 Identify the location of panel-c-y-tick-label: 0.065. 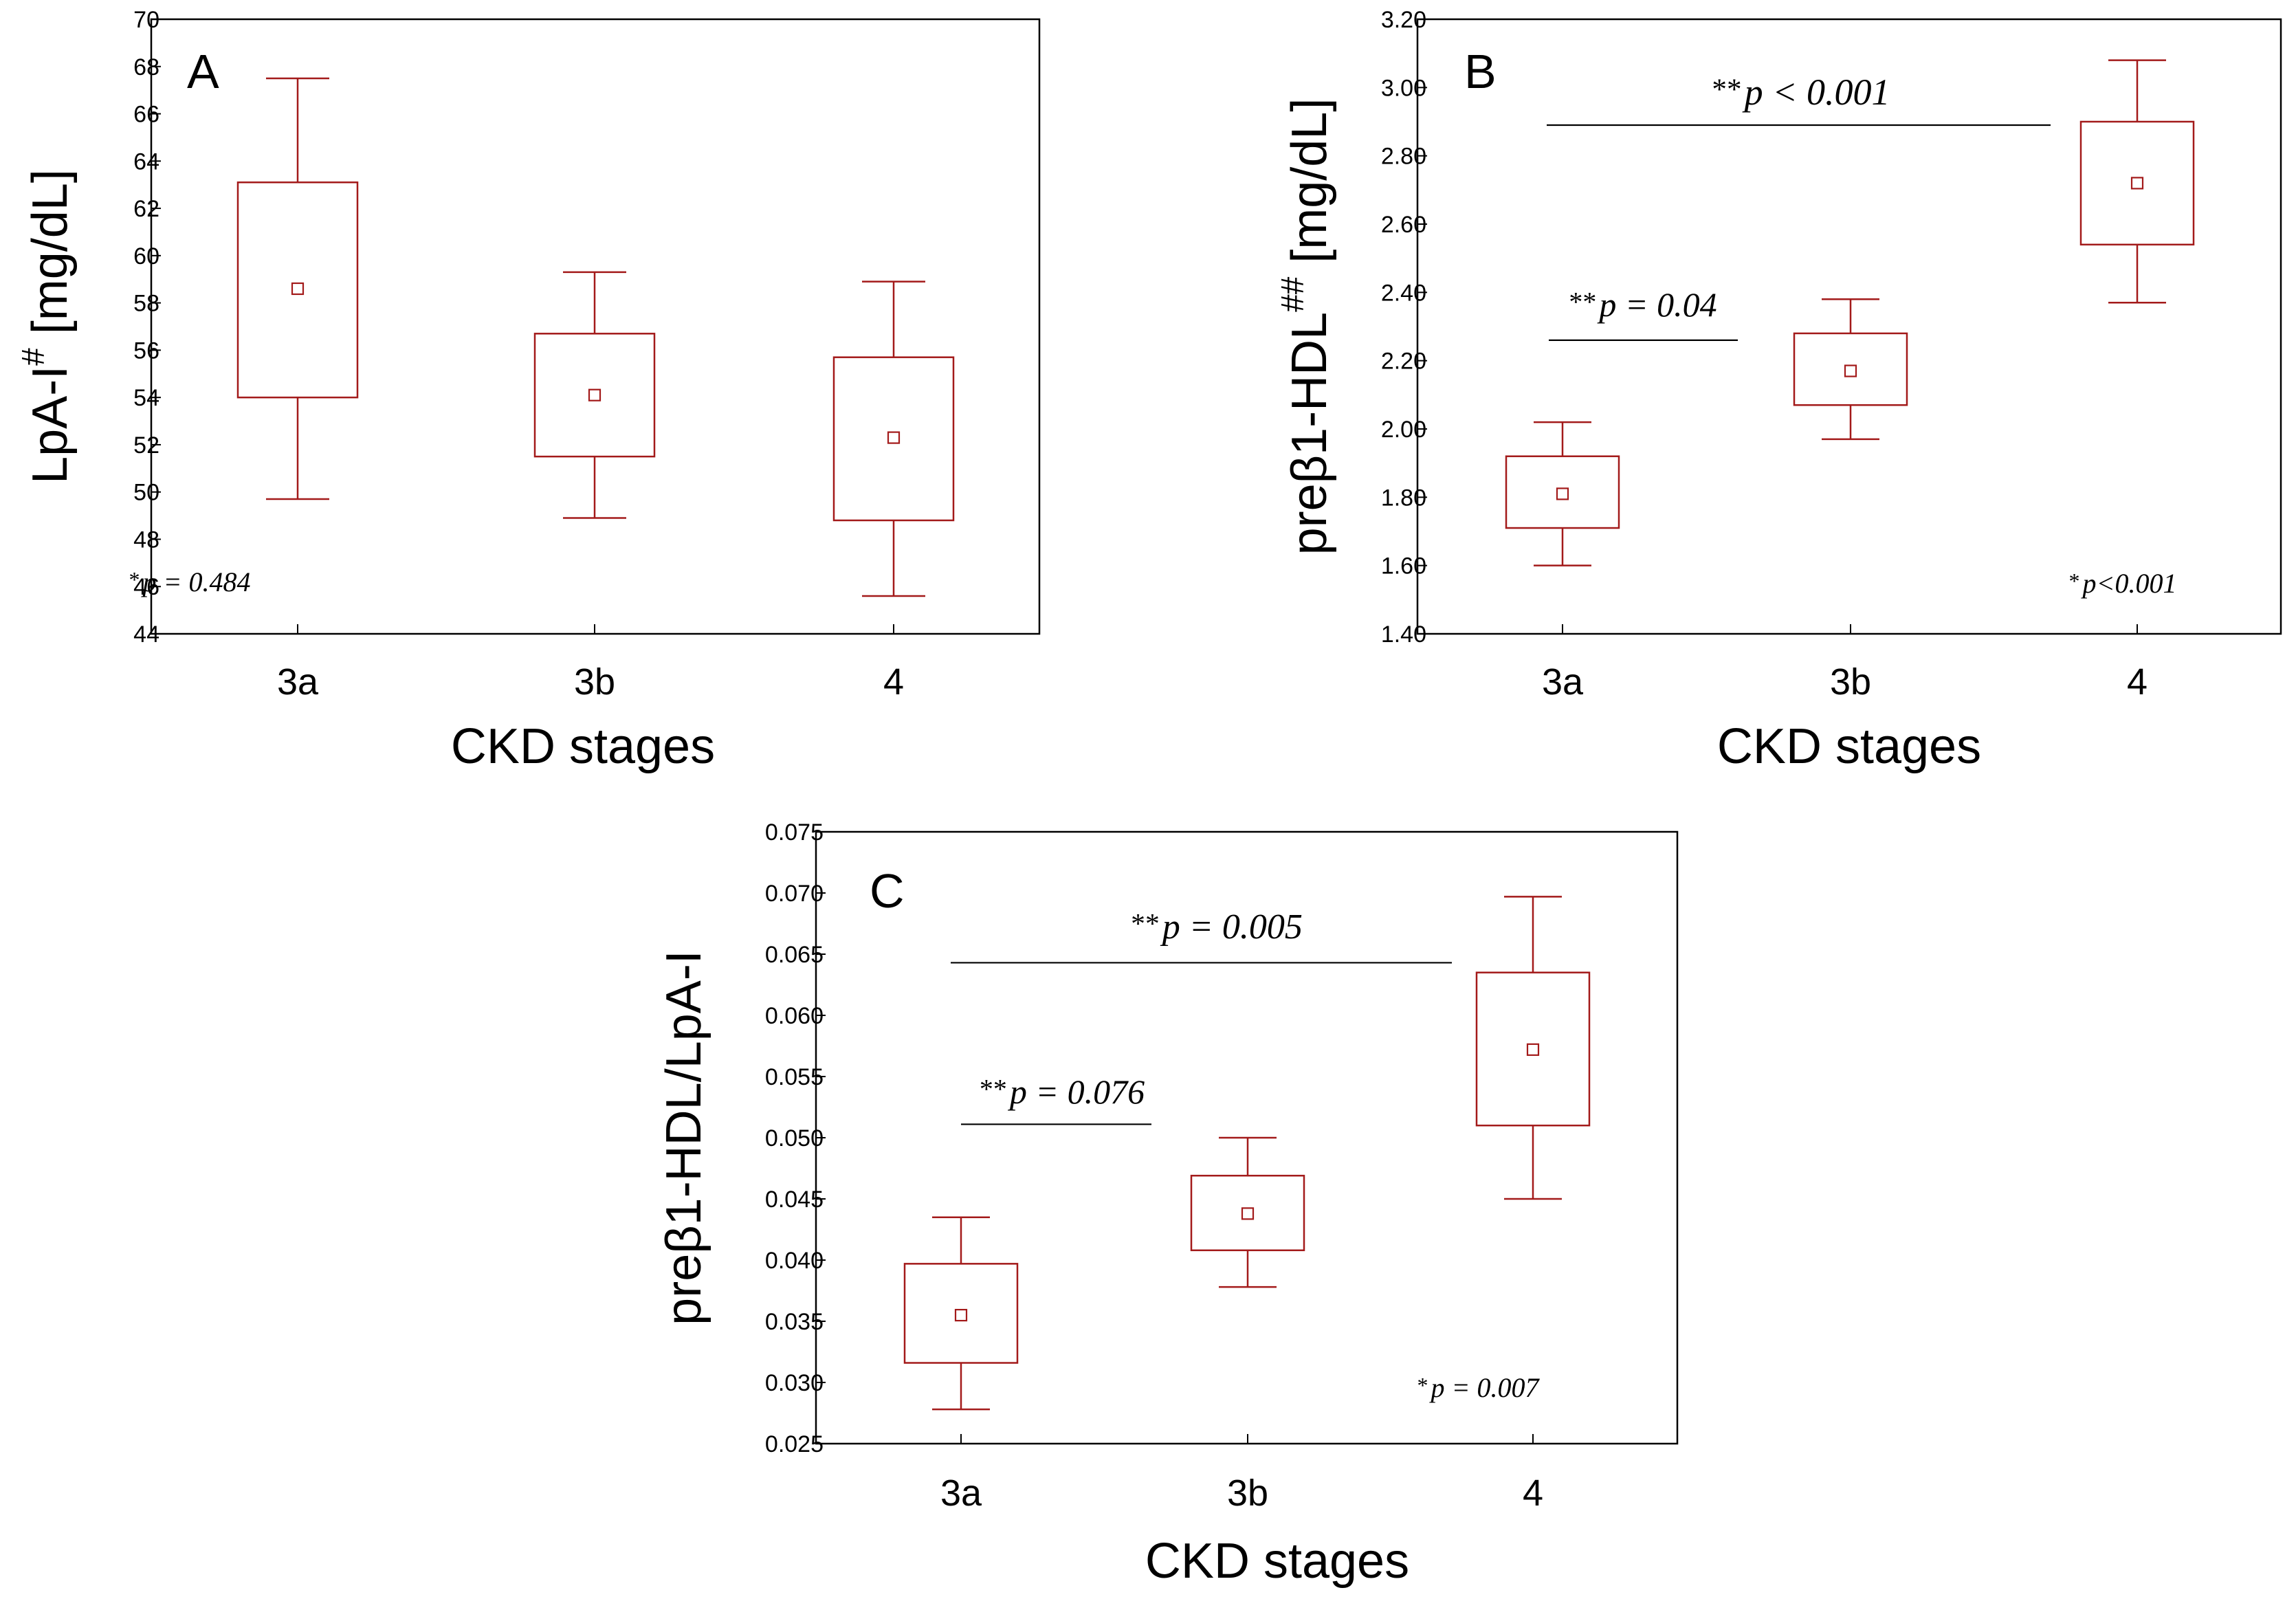
(794, 955).